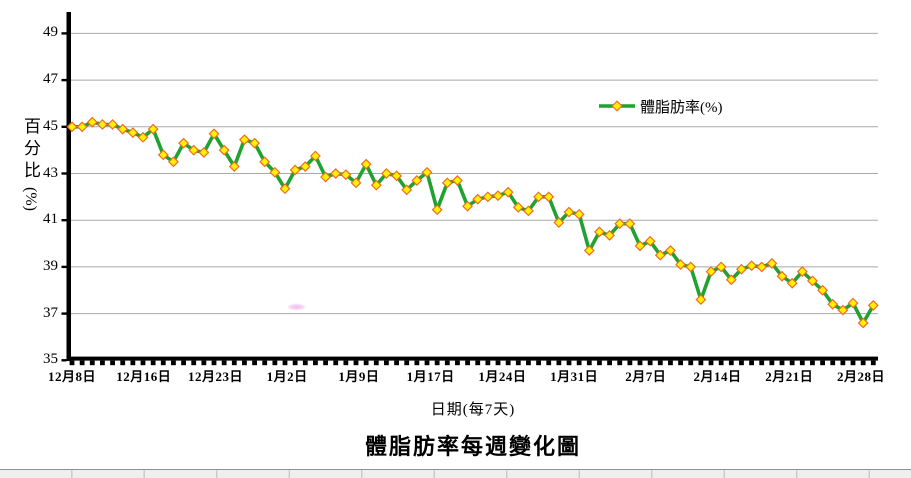 This screenshot has width=911, height=478. Describe the element at coordinates (660, 106) in the screenshot. I see `legend: 體脂肪率(%)` at that location.